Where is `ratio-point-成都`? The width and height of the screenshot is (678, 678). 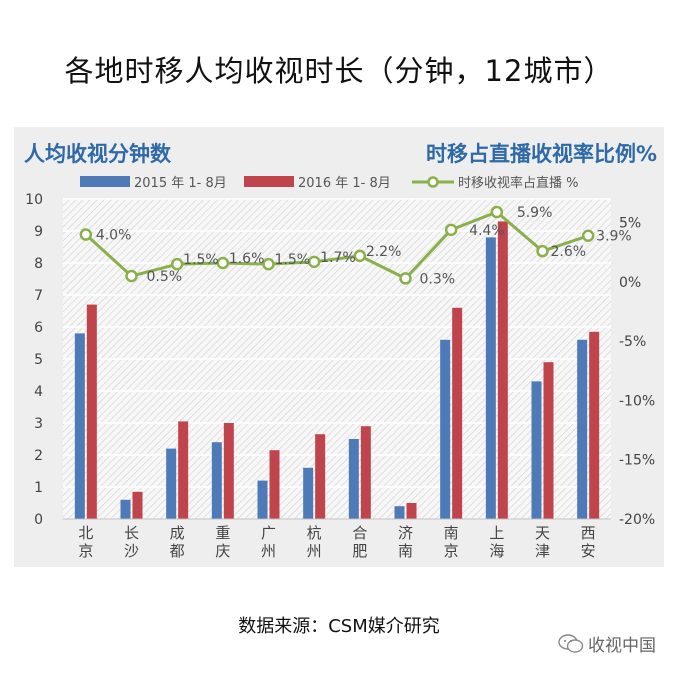
ratio-point-成都 is located at coordinates (177, 264).